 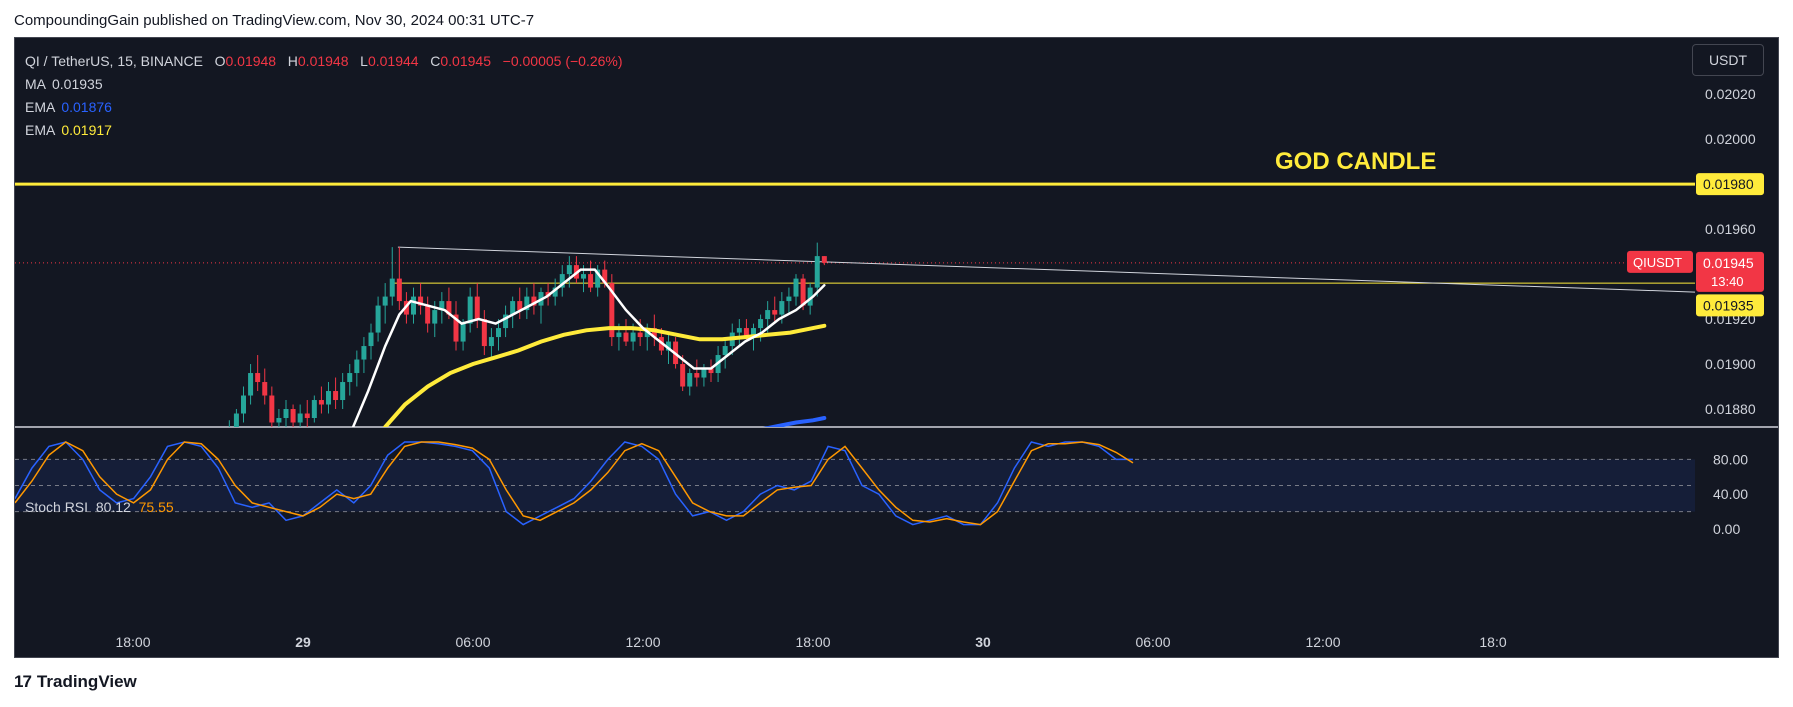 What do you see at coordinates (574, 483) in the screenshot?
I see `stoch-k-line` at bounding box center [574, 483].